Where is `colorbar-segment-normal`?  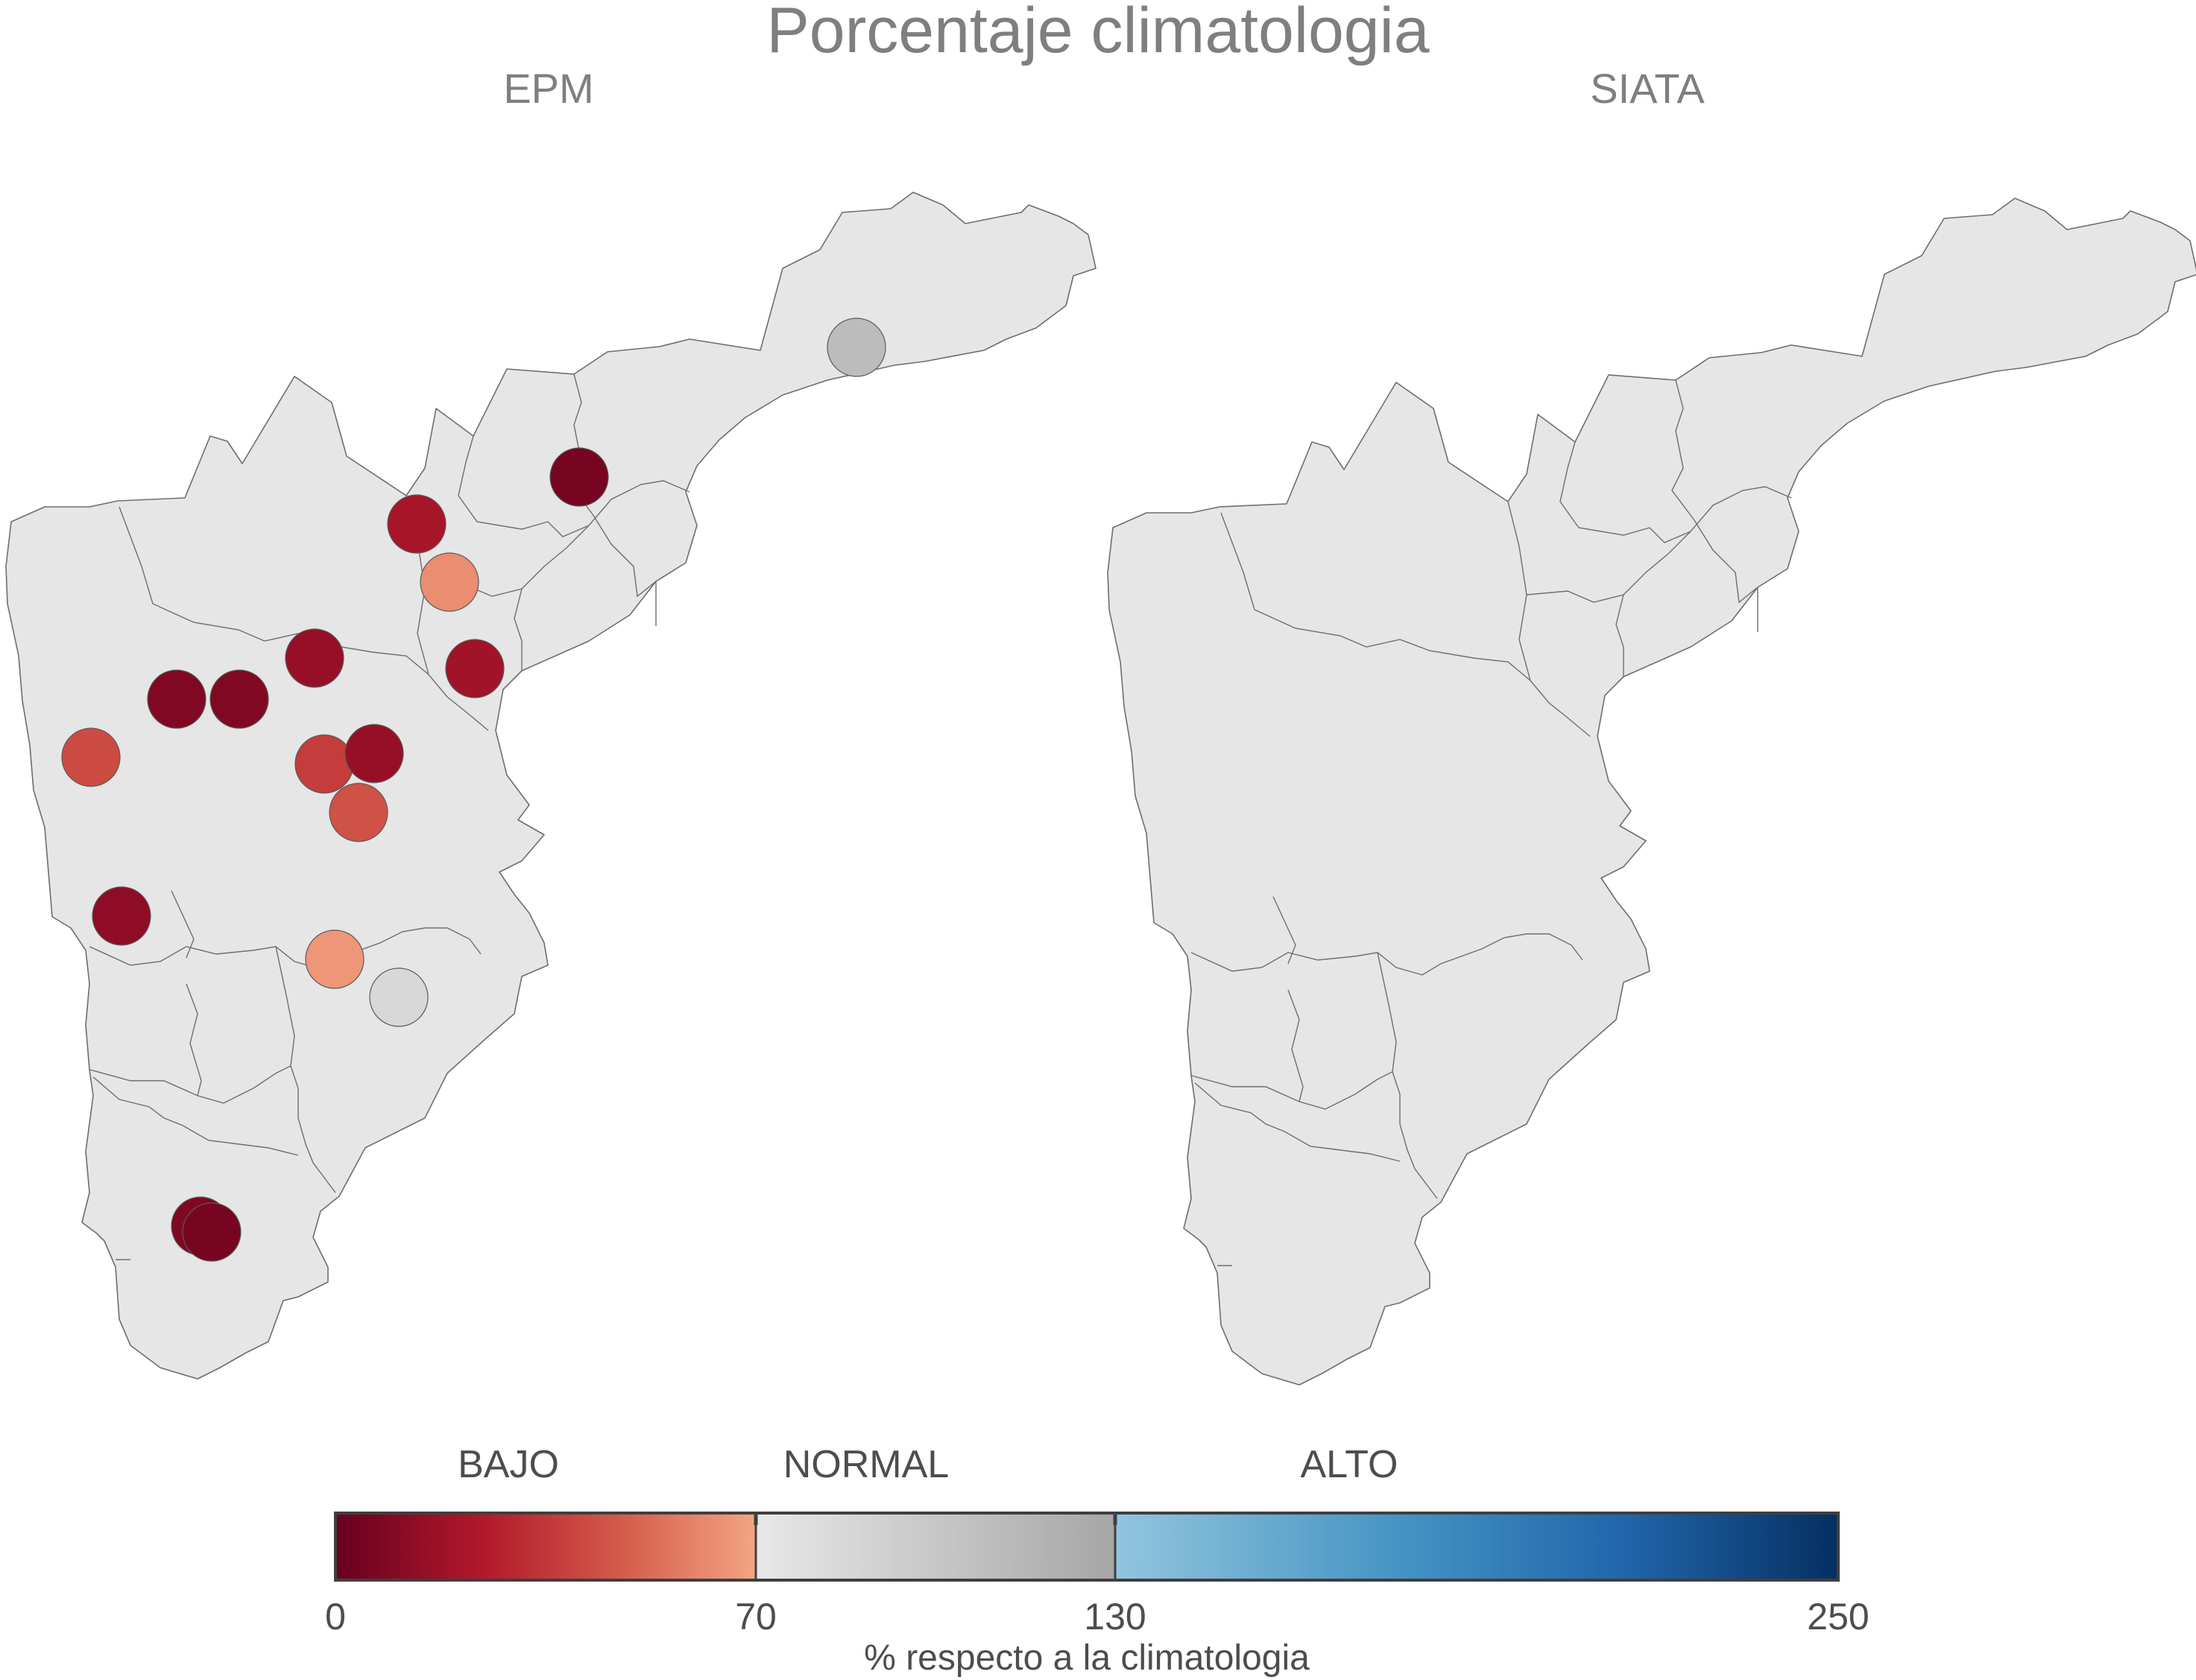 colorbar-segment-normal is located at coordinates (935, 1546).